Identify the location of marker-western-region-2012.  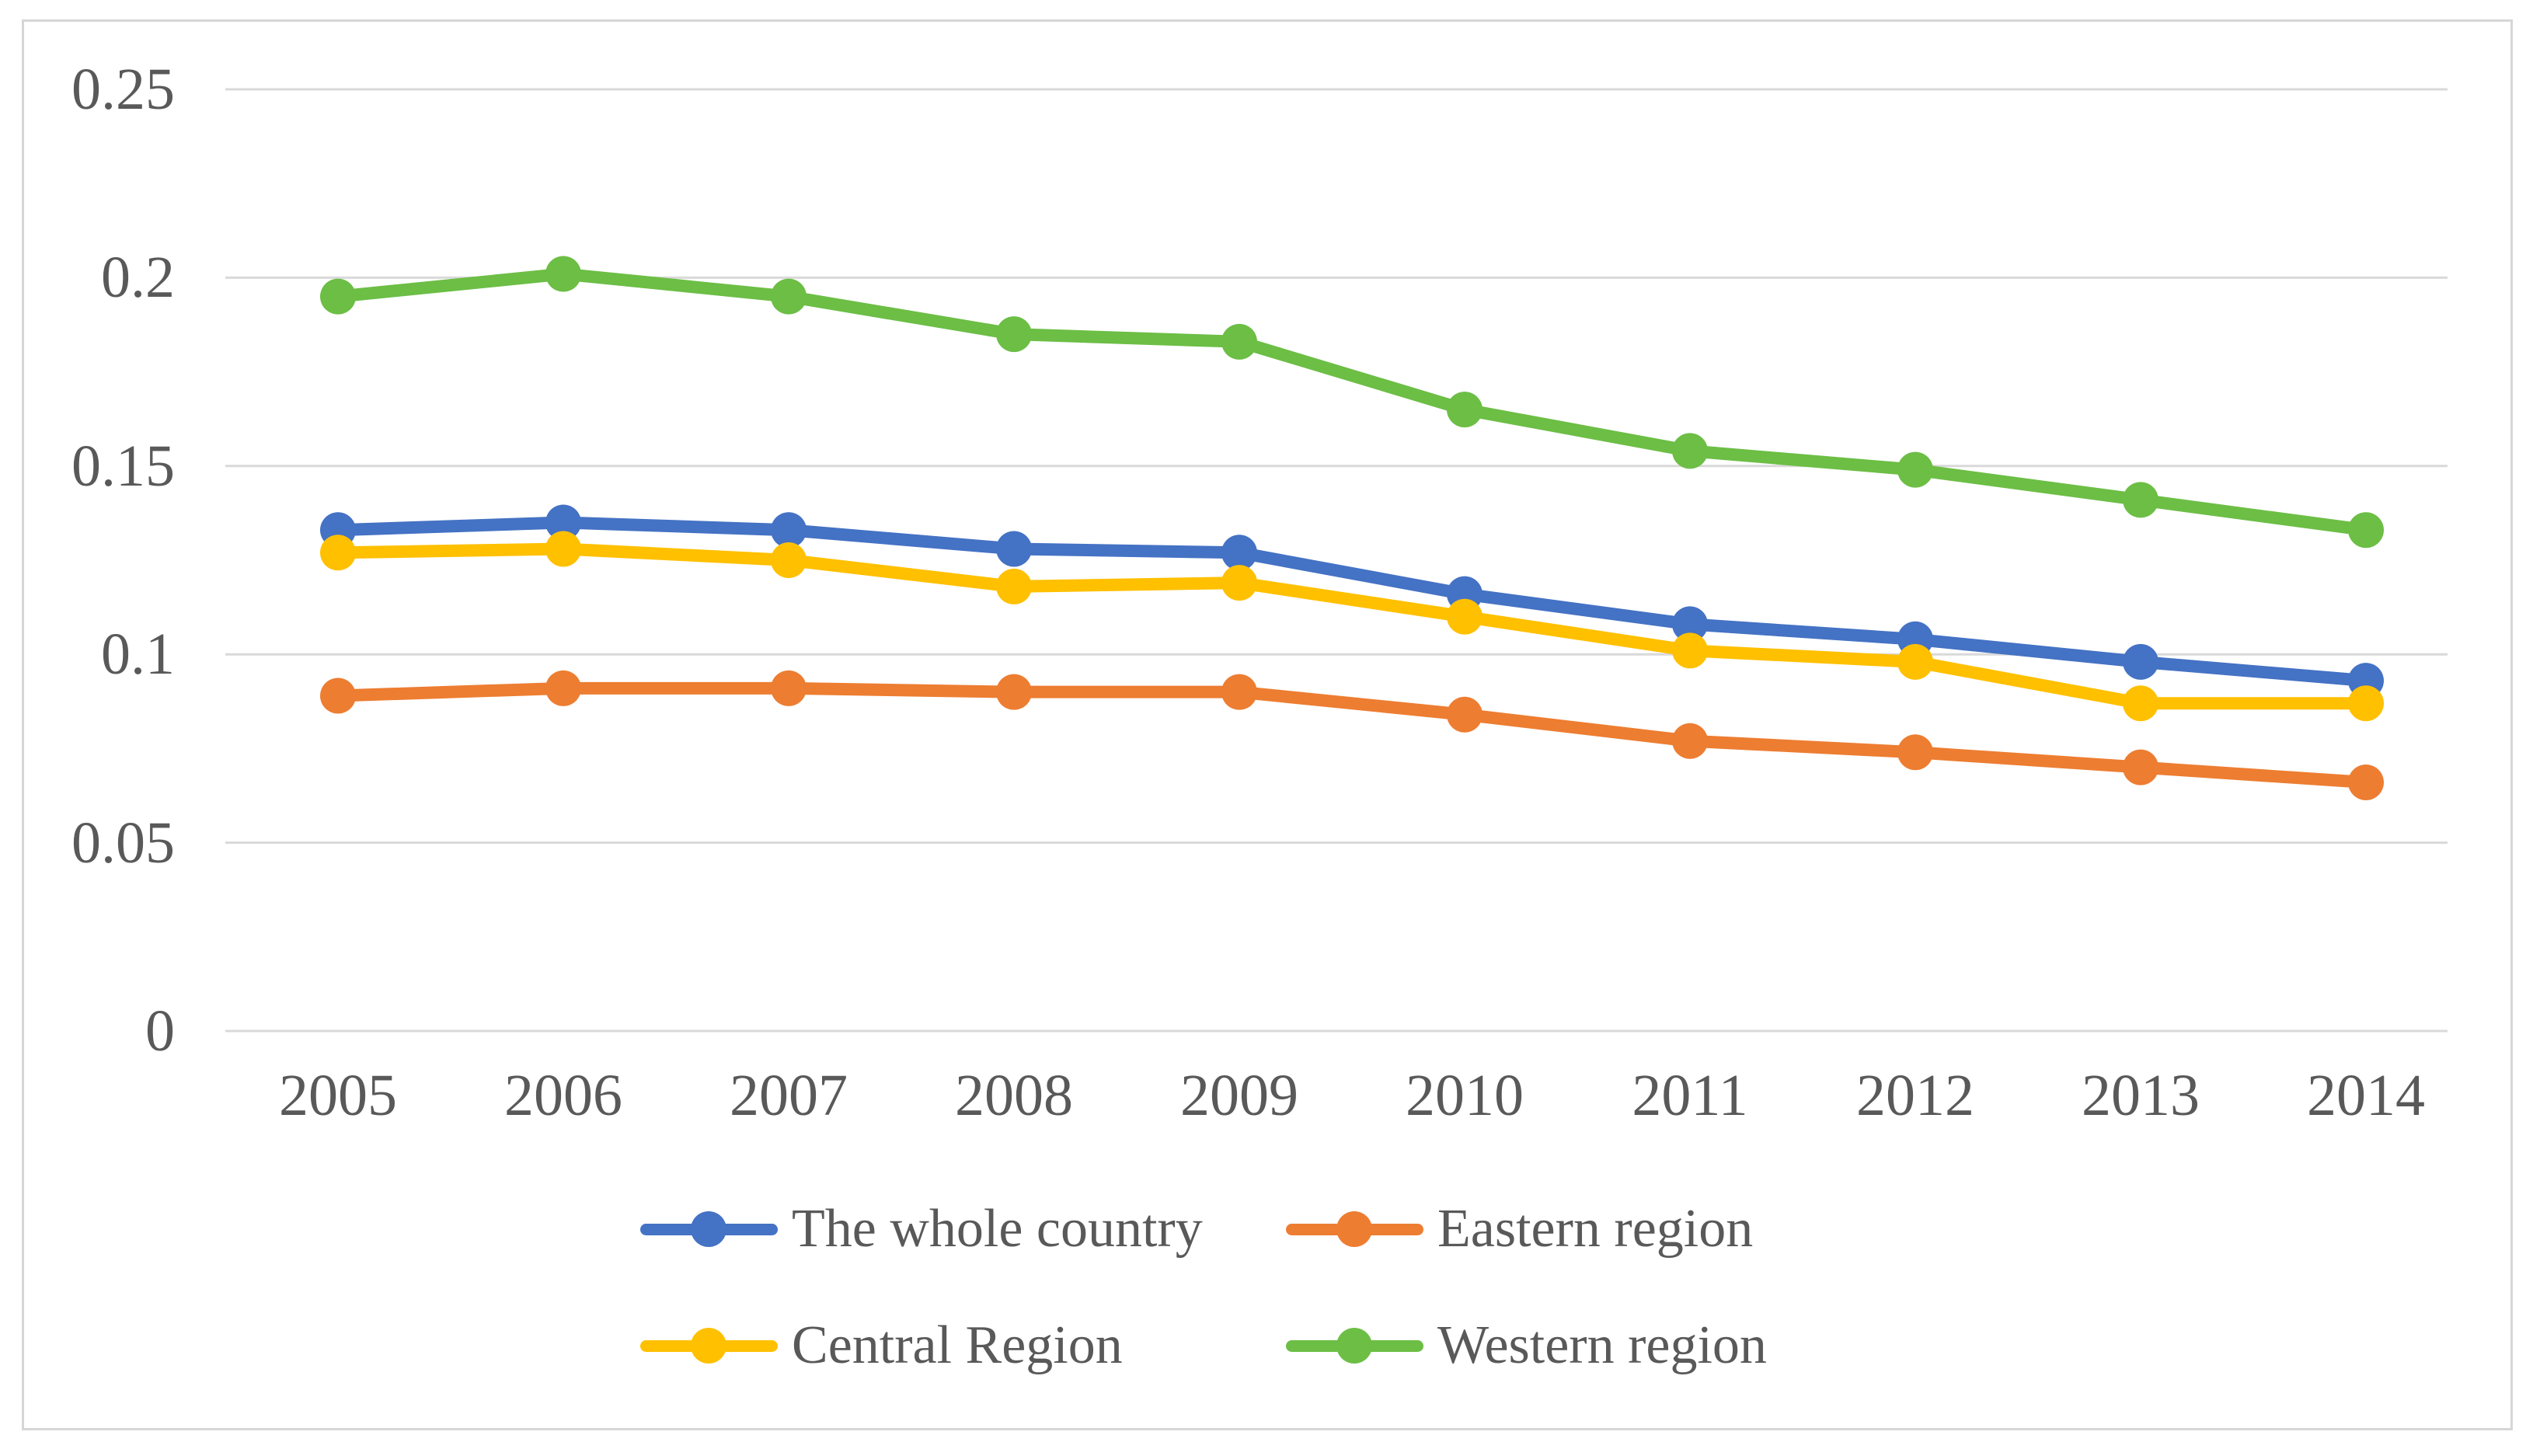
(1915, 470).